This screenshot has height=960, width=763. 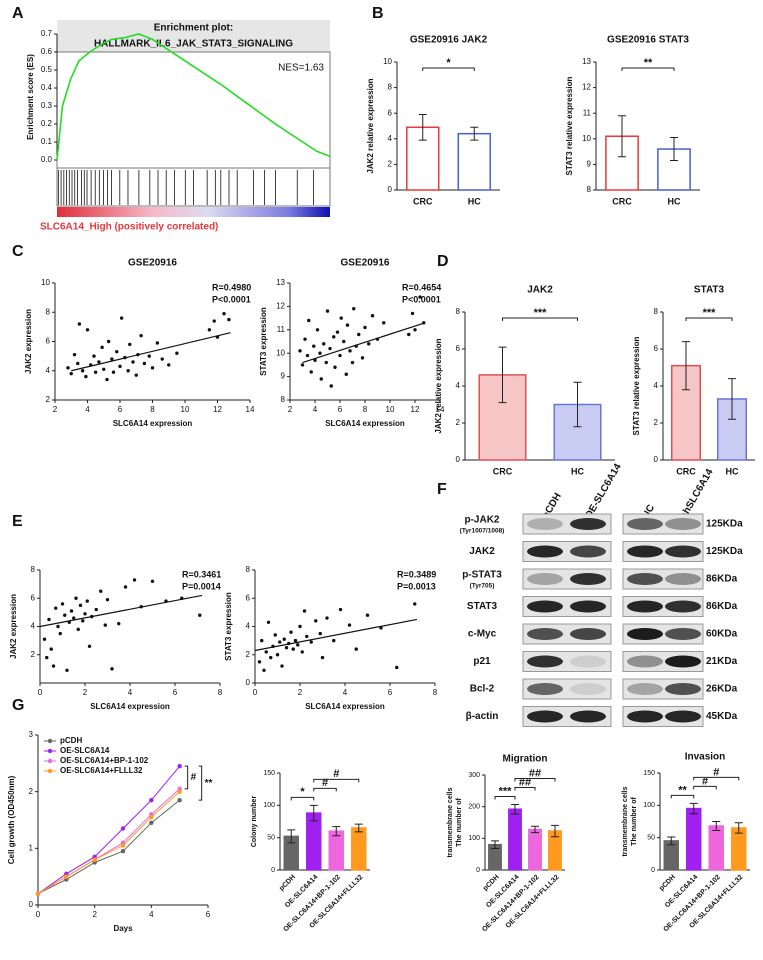 What do you see at coordinates (458, 459) in the screenshot?
I see `y-tick-label: 0` at bounding box center [458, 459].